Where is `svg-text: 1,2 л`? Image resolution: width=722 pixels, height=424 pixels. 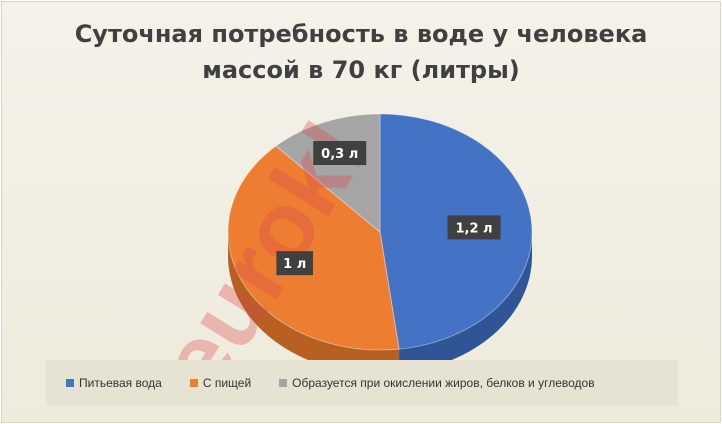
svg-text: 1,2 л is located at coordinates (474, 228).